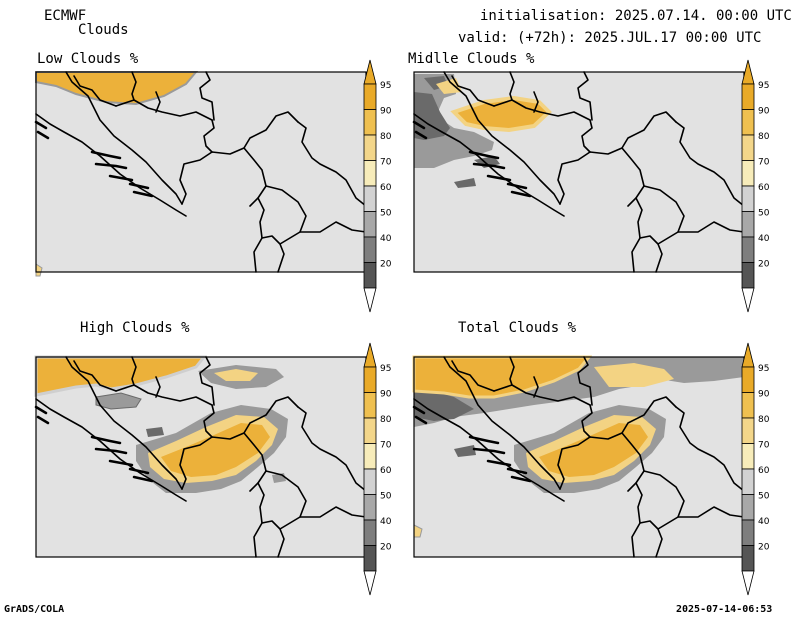  What do you see at coordinates (377, 469) in the screenshot?
I see `colorbar-high: 95 90 80 70 60 50 40 20` at bounding box center [377, 469].